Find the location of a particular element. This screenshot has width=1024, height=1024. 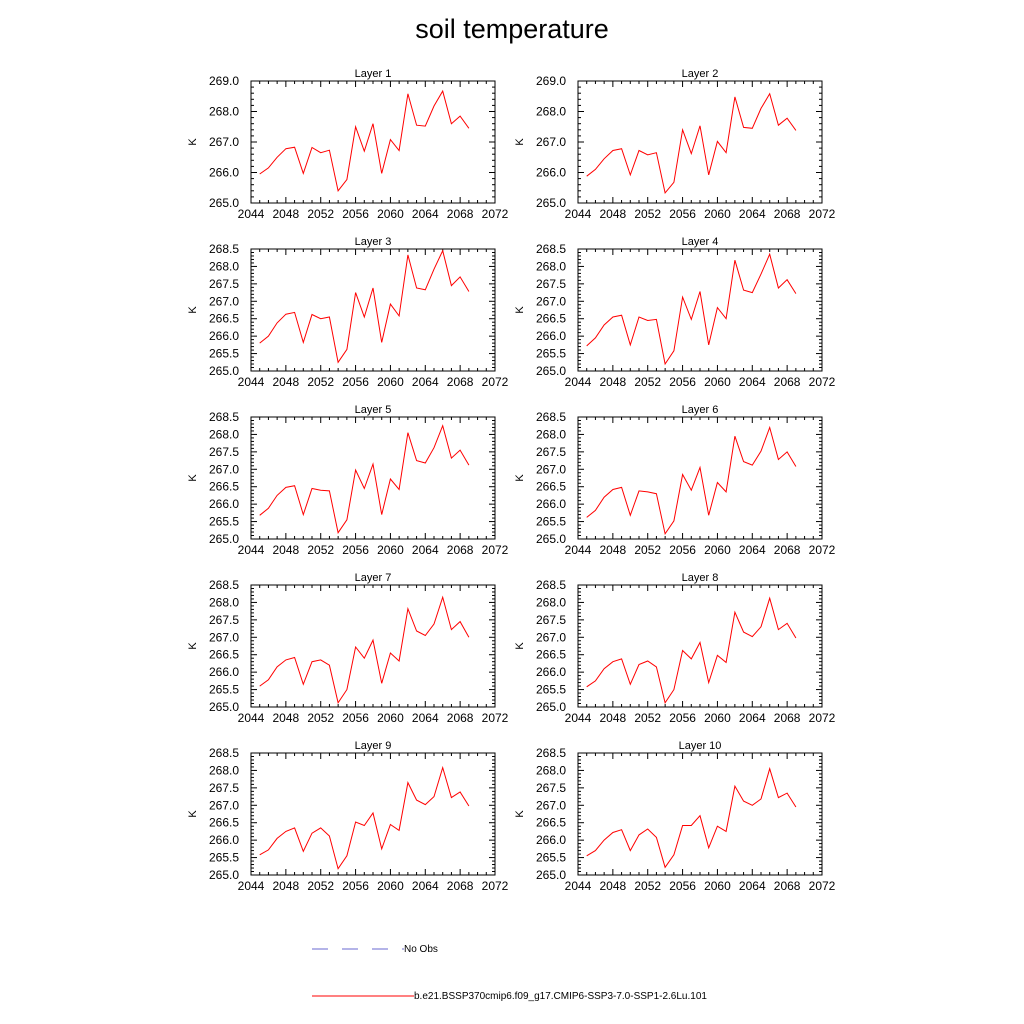

panel-title: Layer 3 is located at coordinates (373, 242).